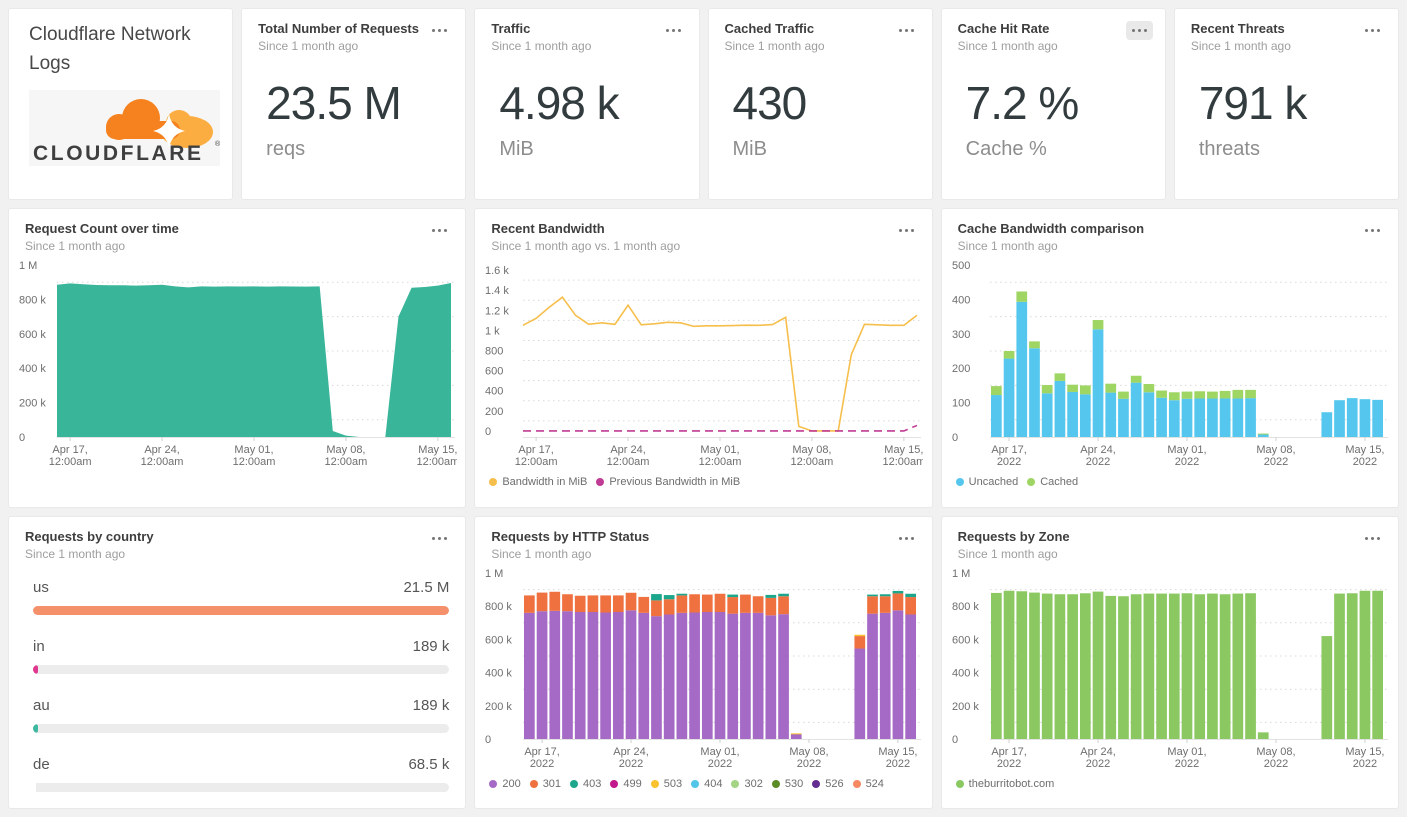  I want to click on panel-title: Requests by Zone, so click(1013, 536).